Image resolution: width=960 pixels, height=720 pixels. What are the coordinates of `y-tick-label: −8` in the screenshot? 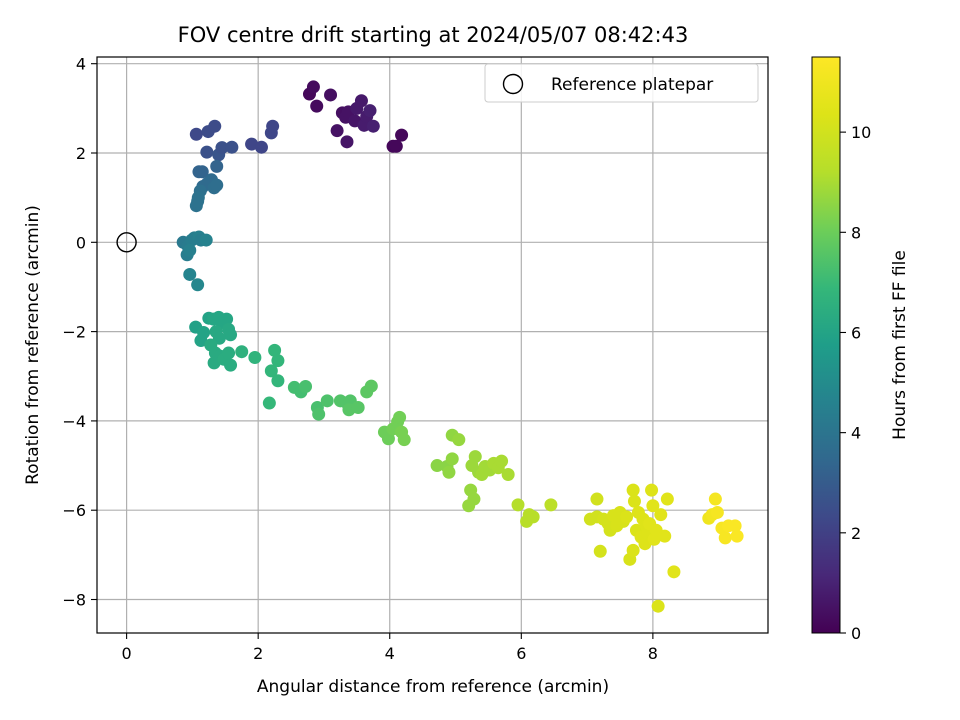 It's located at (74, 600).